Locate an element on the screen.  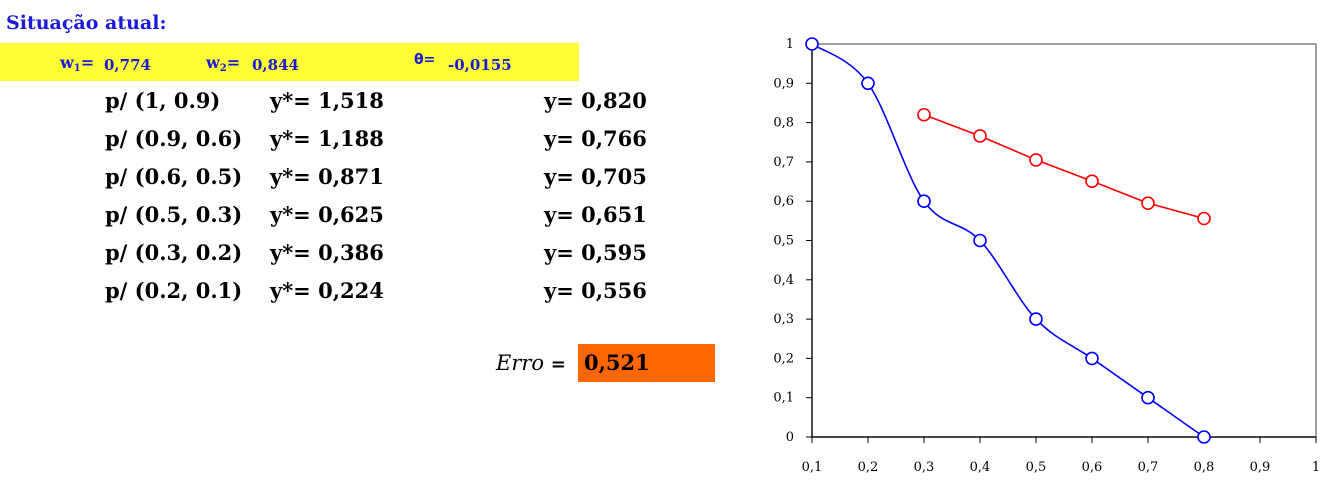
ystar-value: y*= 1,188 is located at coordinates (327, 138).